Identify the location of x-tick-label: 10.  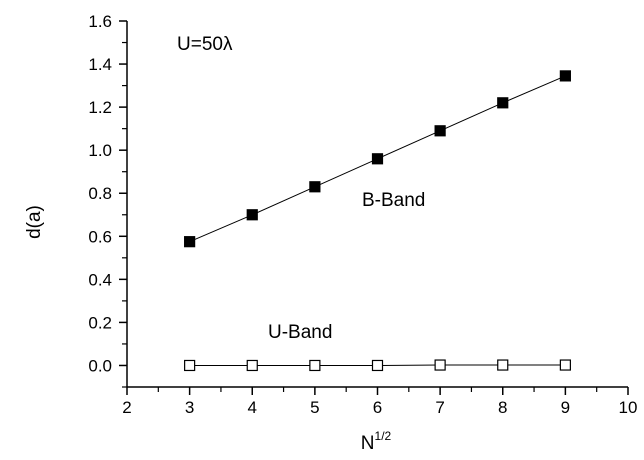
(628, 407).